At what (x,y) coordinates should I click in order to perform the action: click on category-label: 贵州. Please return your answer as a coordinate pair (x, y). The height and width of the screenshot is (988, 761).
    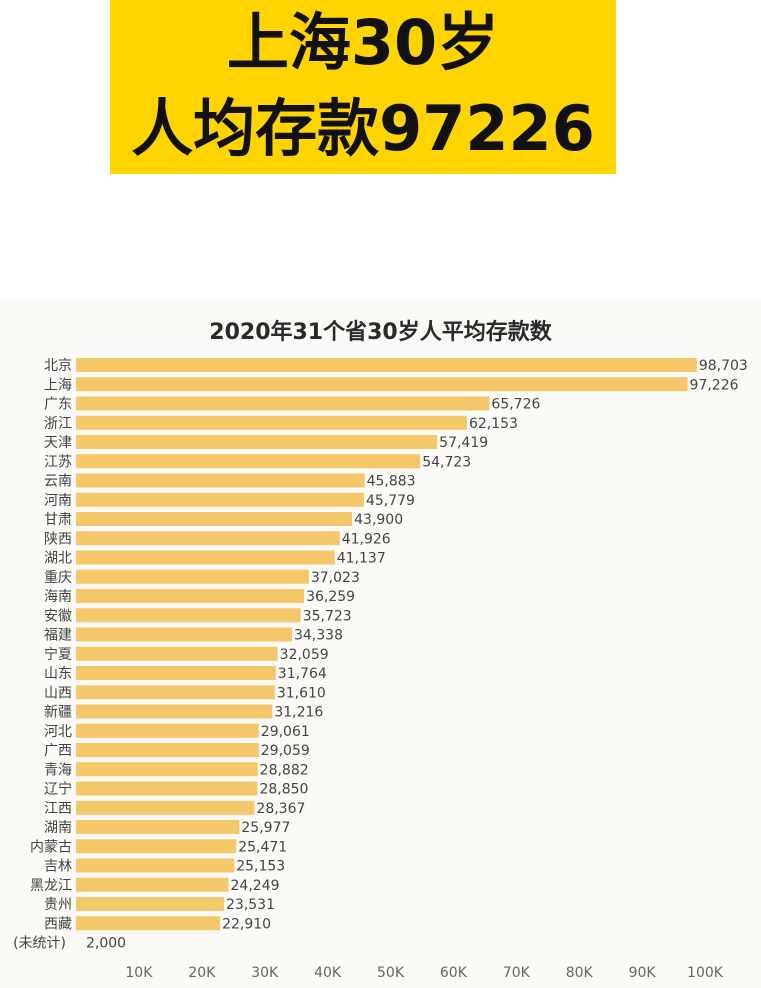
    Looking at the image, I should click on (58, 905).